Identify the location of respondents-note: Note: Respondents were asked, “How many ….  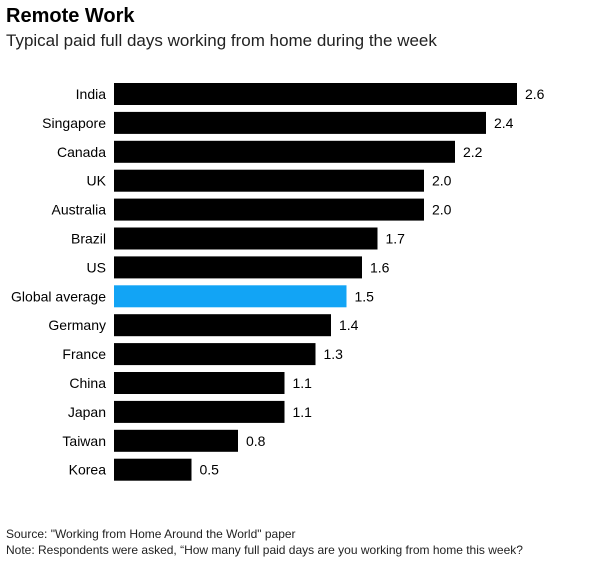
(264, 550).